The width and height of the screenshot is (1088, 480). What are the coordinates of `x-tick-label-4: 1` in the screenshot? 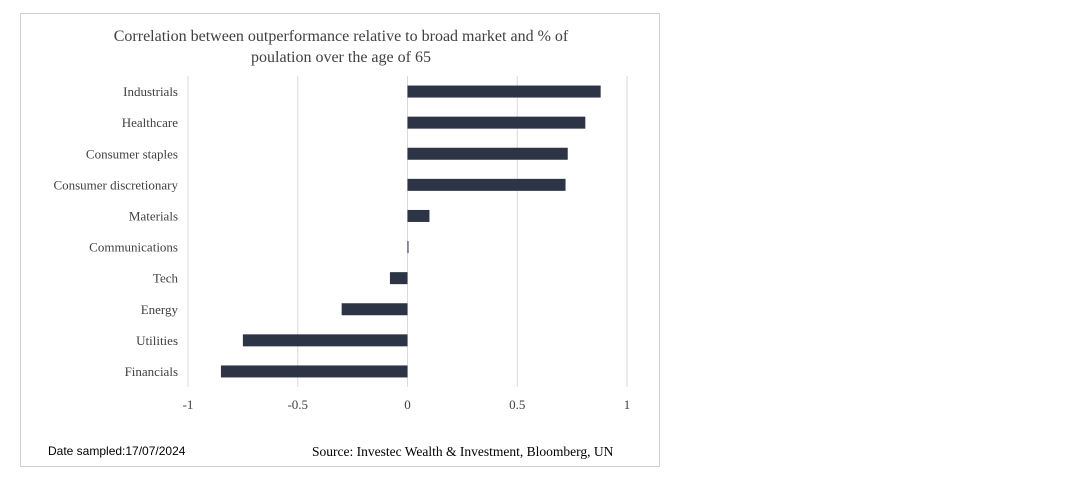 It's located at (627, 404).